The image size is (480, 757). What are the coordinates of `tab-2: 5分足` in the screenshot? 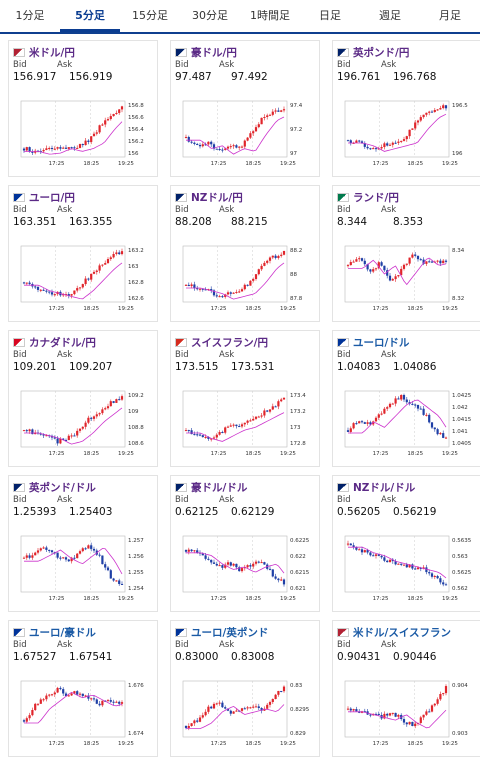 It's located at (90, 16).